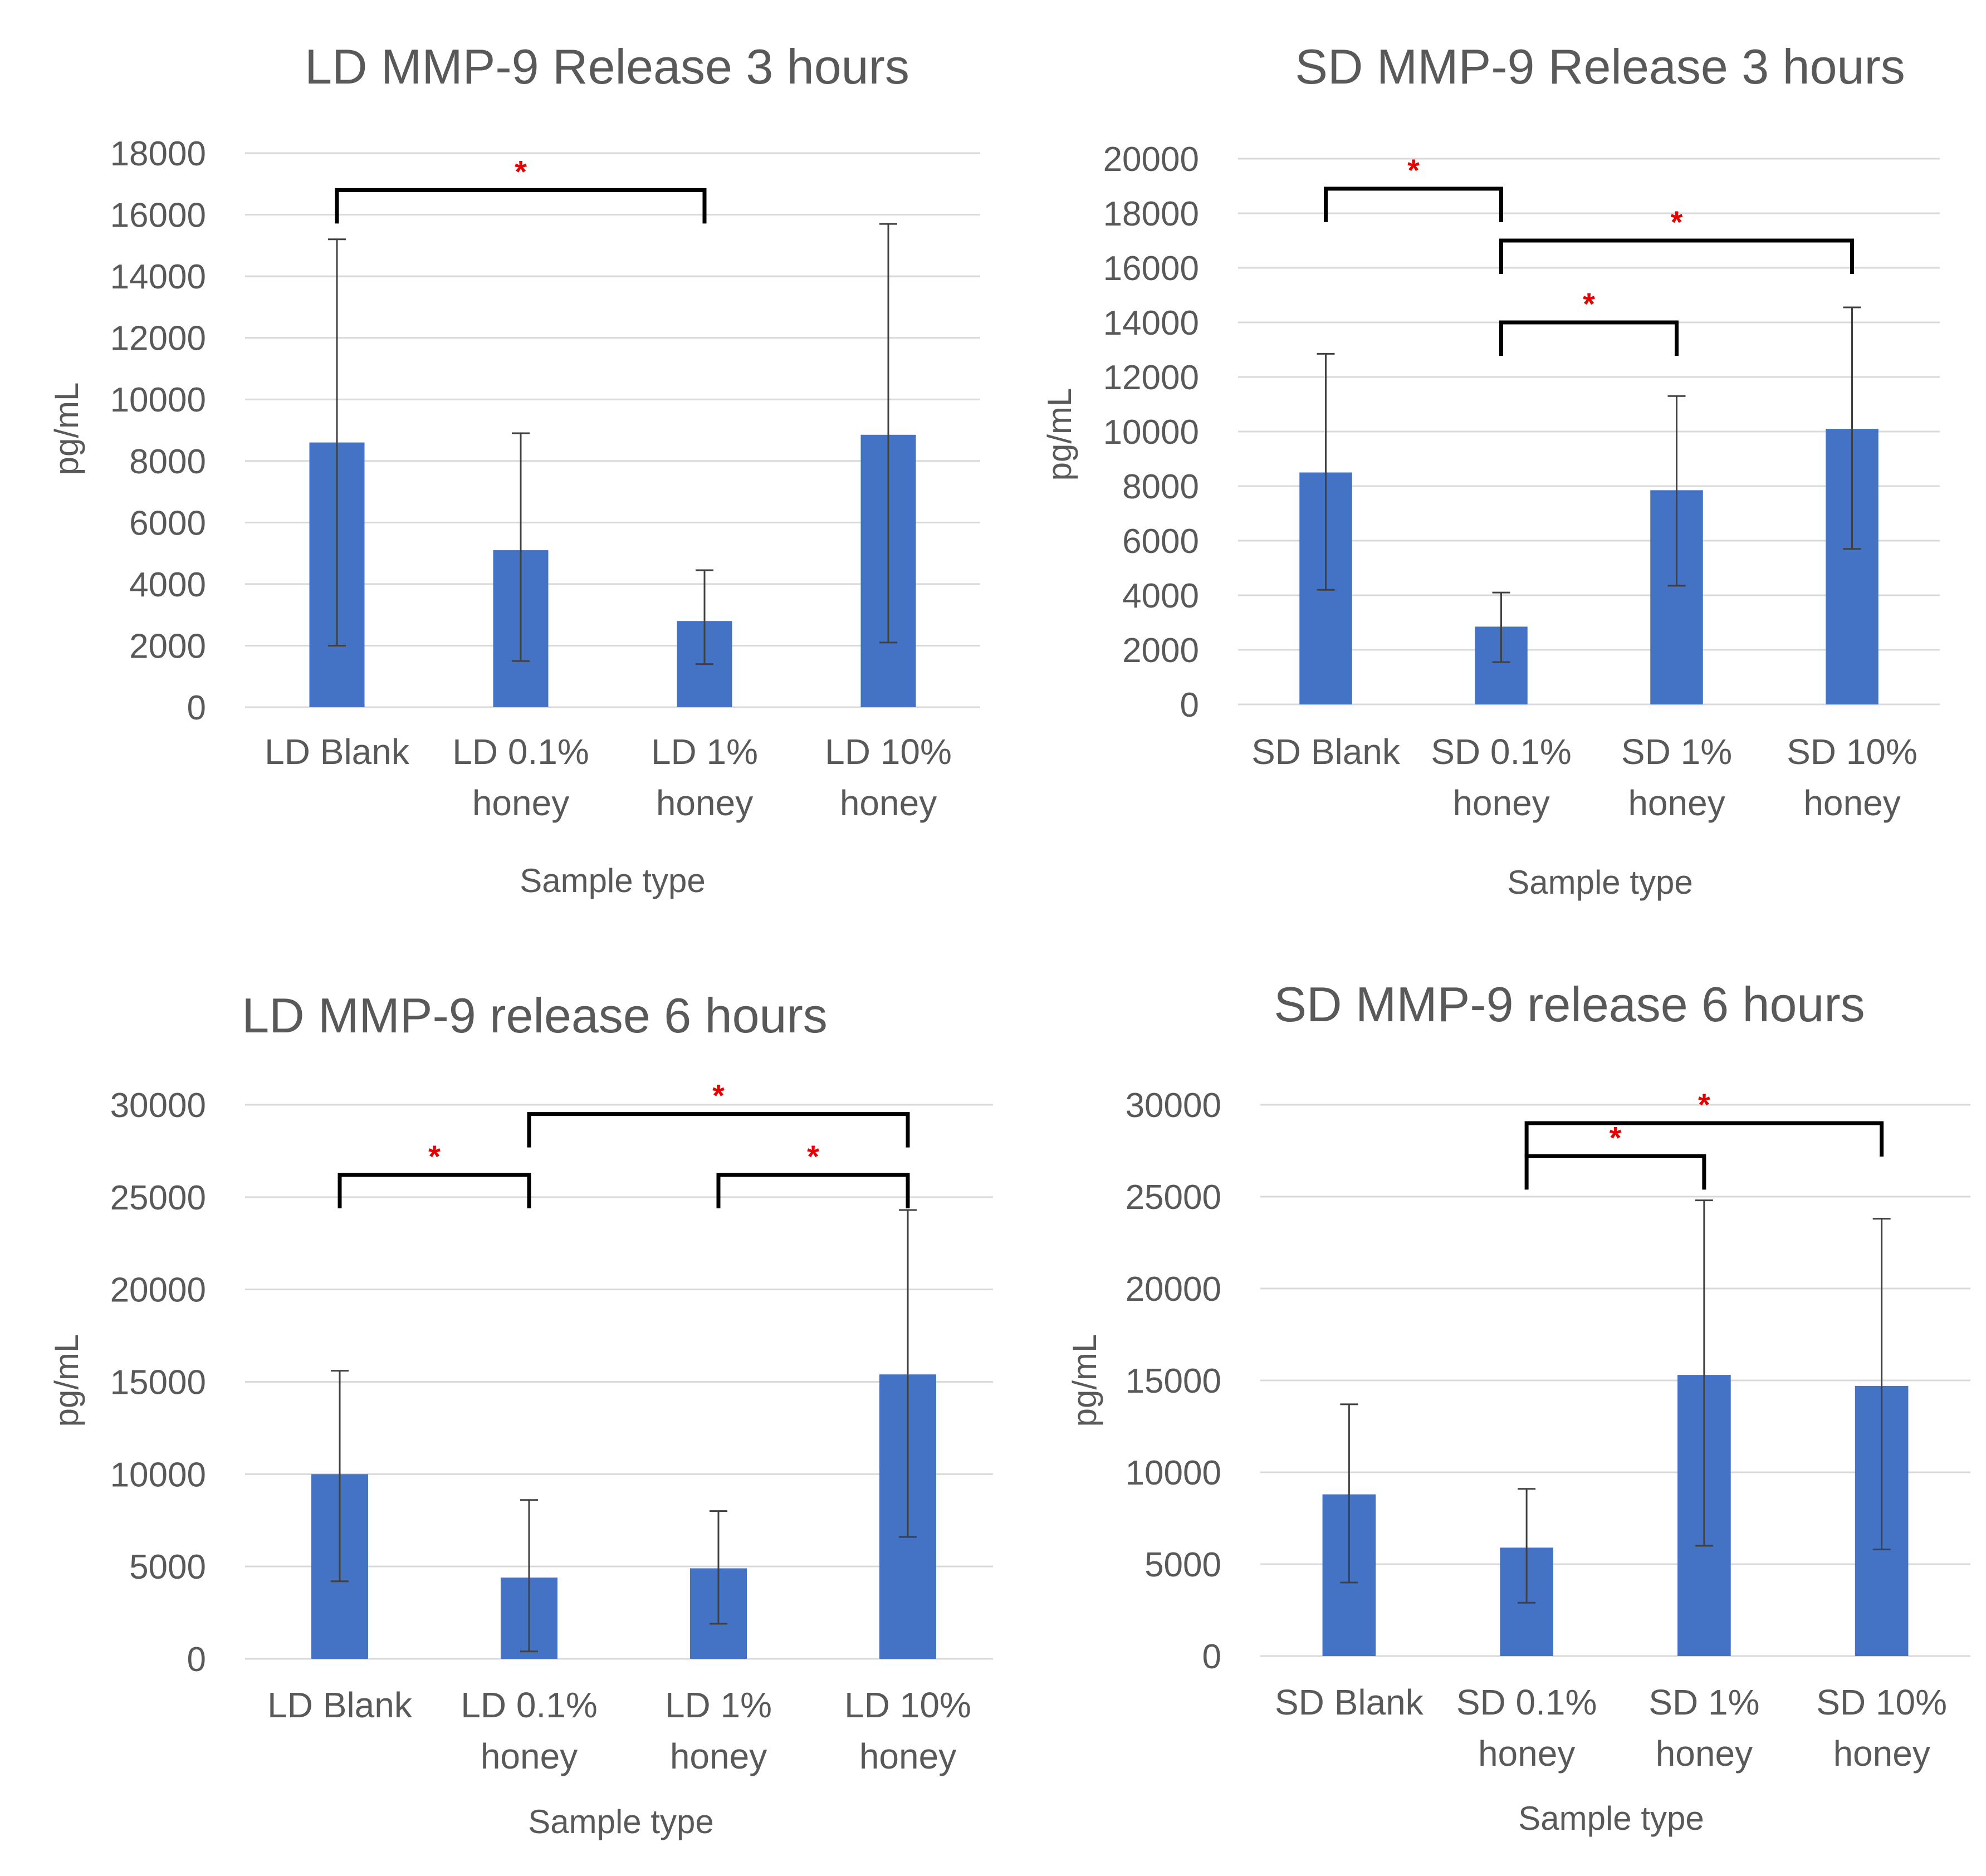 The width and height of the screenshot is (1986, 1876). What do you see at coordinates (1569, 1004) in the screenshot?
I see `chart-title: SD MMP-9 release 6 hours` at bounding box center [1569, 1004].